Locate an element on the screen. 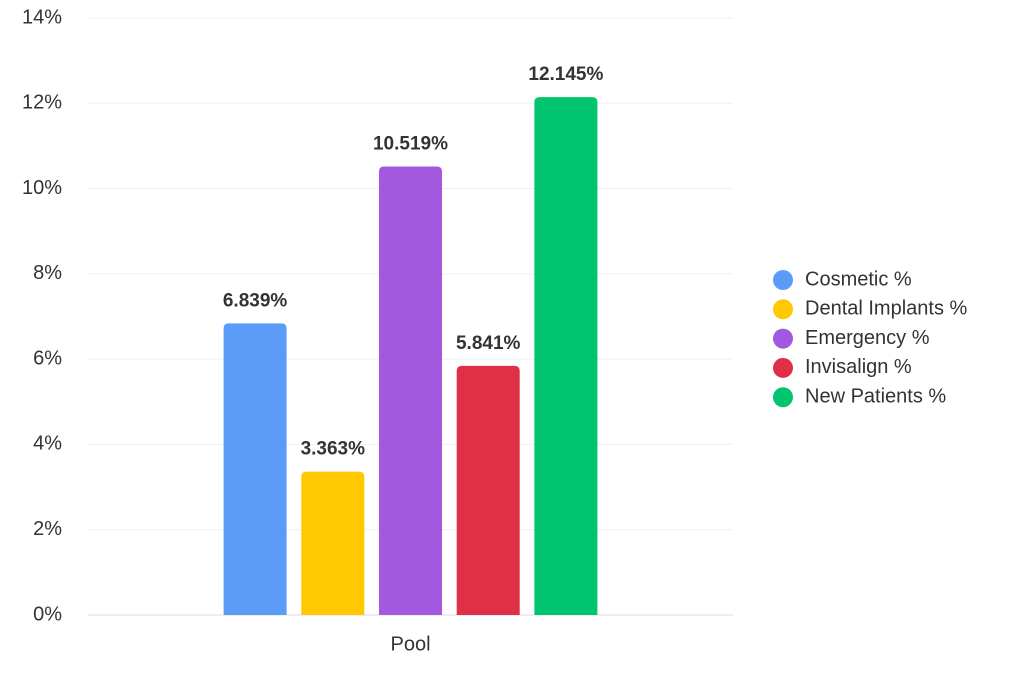  value-label: 6.839% is located at coordinates (255, 300).